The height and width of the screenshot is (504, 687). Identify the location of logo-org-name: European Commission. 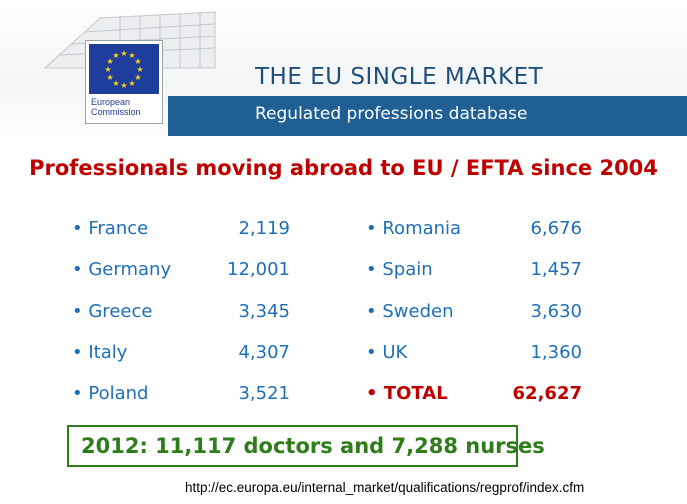
(116, 107).